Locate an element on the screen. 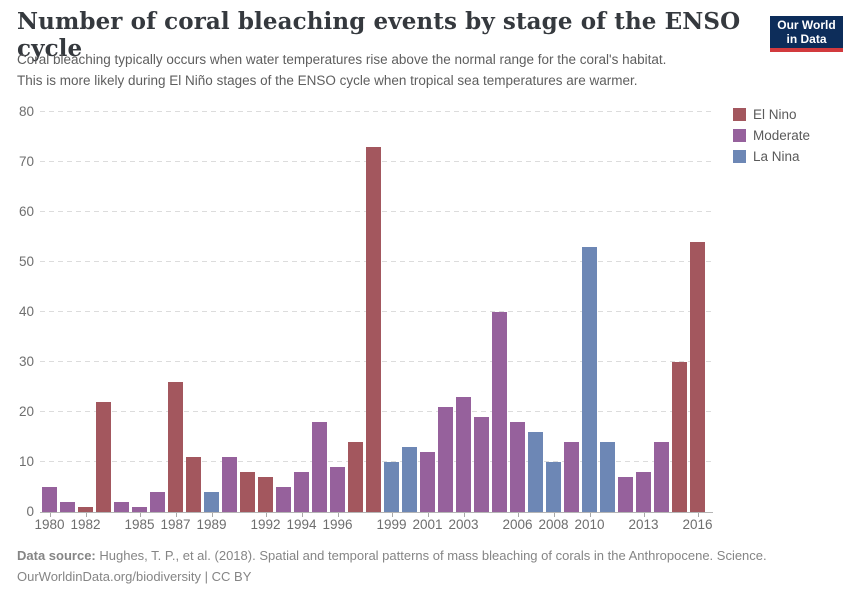 This screenshot has width=850, height=600. y-axis-label-0: 0 is located at coordinates (30, 511).